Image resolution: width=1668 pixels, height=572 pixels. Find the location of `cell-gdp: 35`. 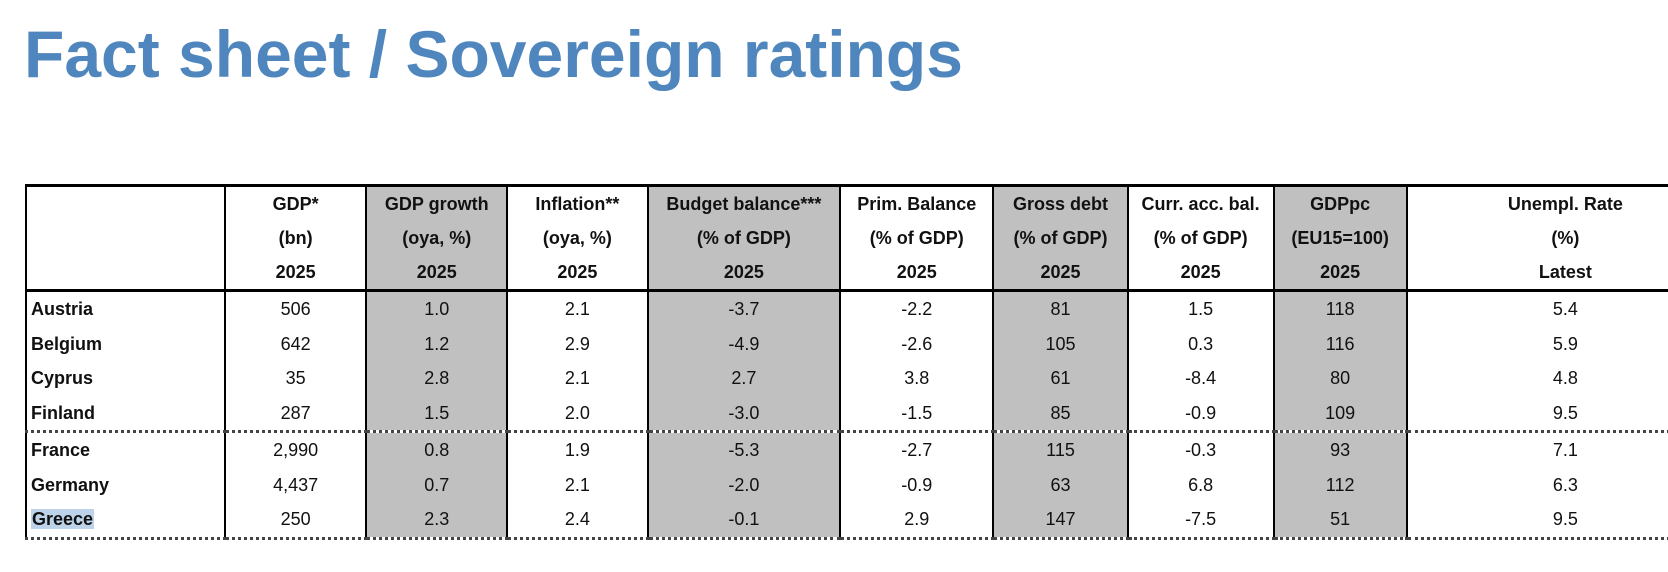

cell-gdp: 35 is located at coordinates (295, 378).